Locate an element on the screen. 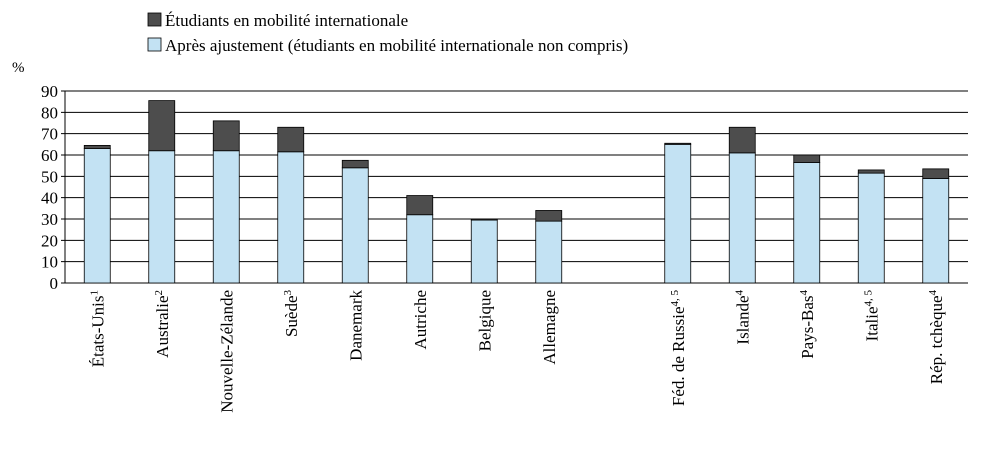  category-name: Islande is located at coordinates (742, 320).